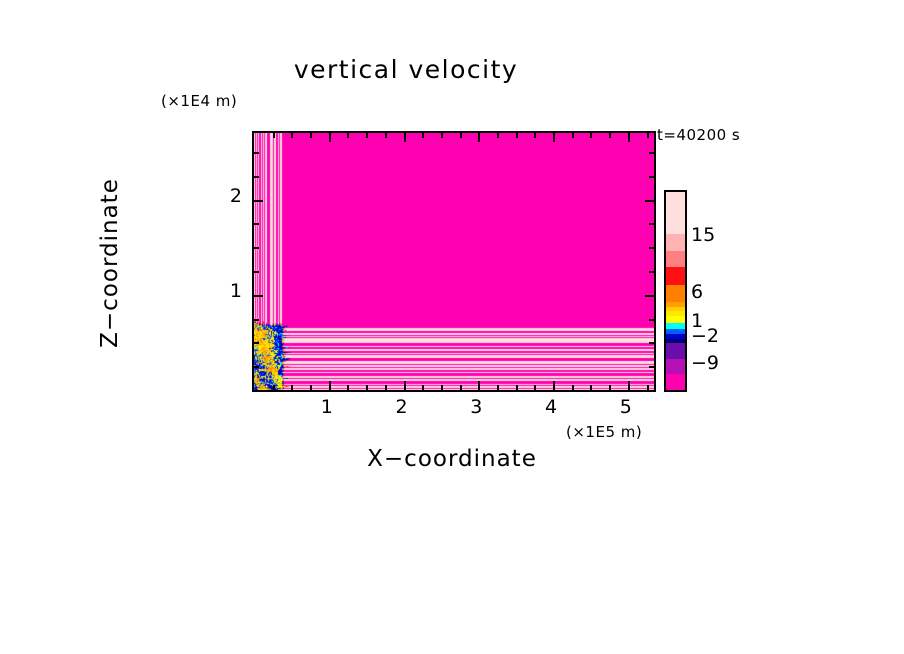 The image size is (904, 654). What do you see at coordinates (110, 263) in the screenshot?
I see `y-axis-title: Z−coordinate` at bounding box center [110, 263].